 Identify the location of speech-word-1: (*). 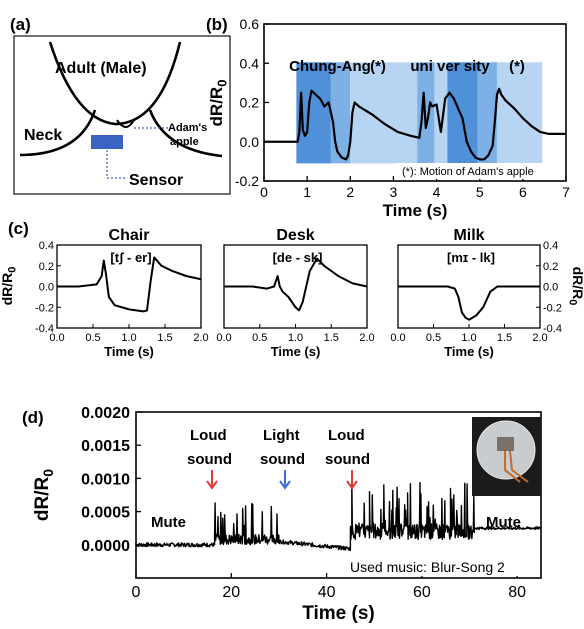
(378, 66).